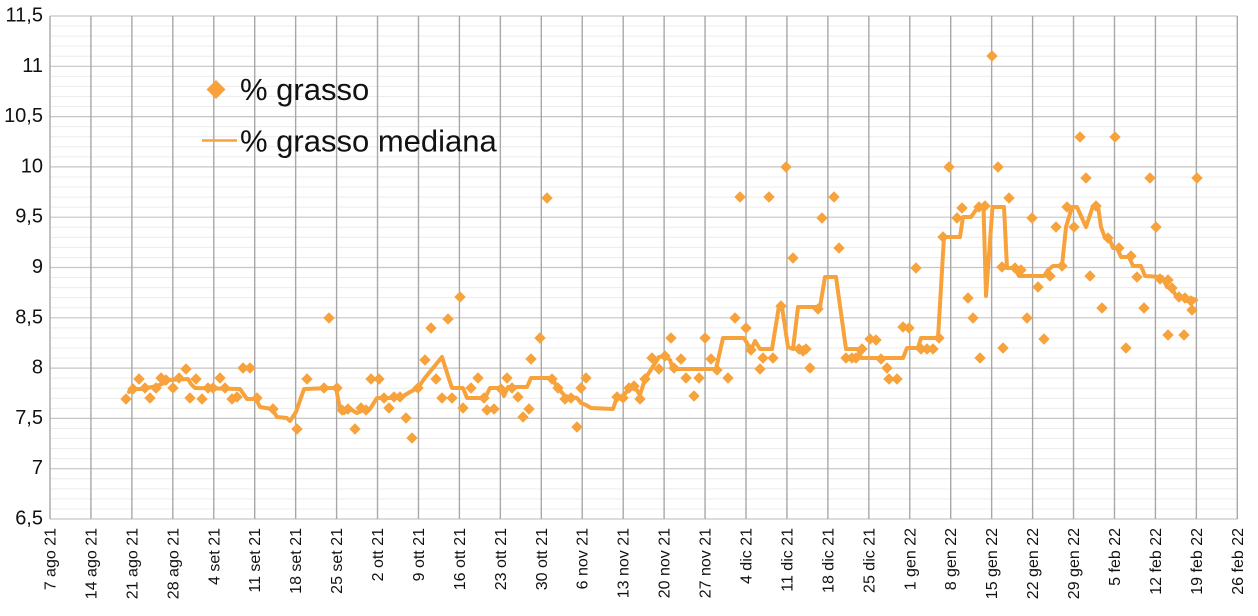 The width and height of the screenshot is (1258, 616). Describe the element at coordinates (255, 560) in the screenshot. I see `svg-text: 11 set 21` at that location.